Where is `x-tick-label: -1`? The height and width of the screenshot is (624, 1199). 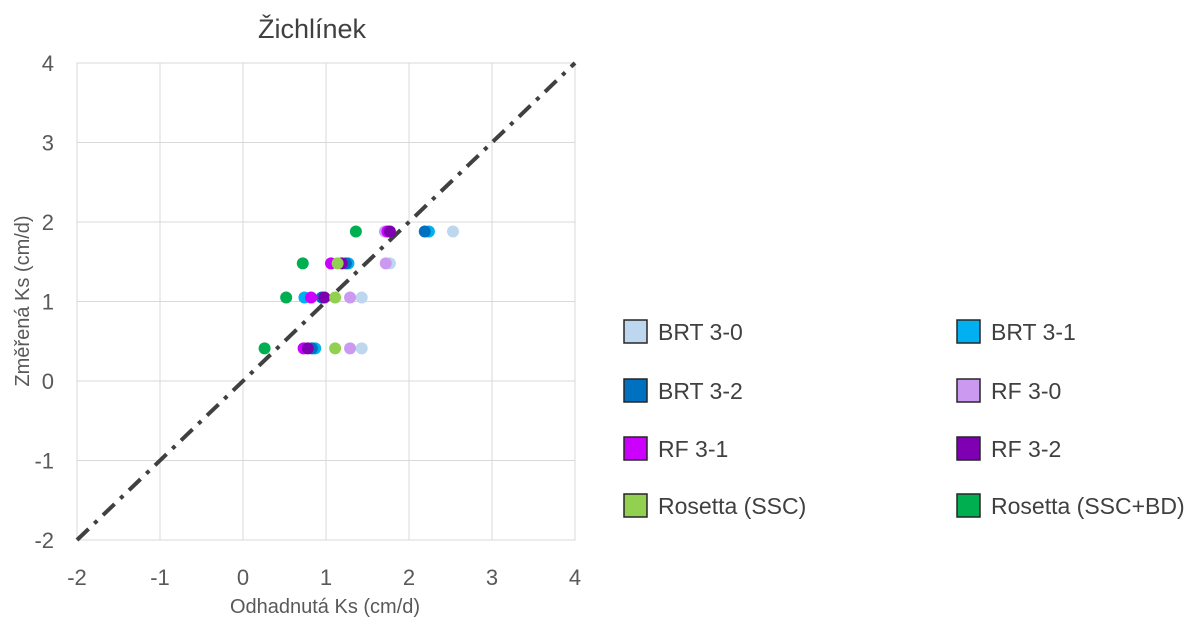
x-tick-label: -1 is located at coordinates (160, 577).